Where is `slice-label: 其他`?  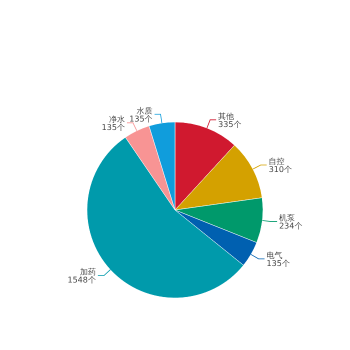 slice-label: 其他 is located at coordinates (226, 116).